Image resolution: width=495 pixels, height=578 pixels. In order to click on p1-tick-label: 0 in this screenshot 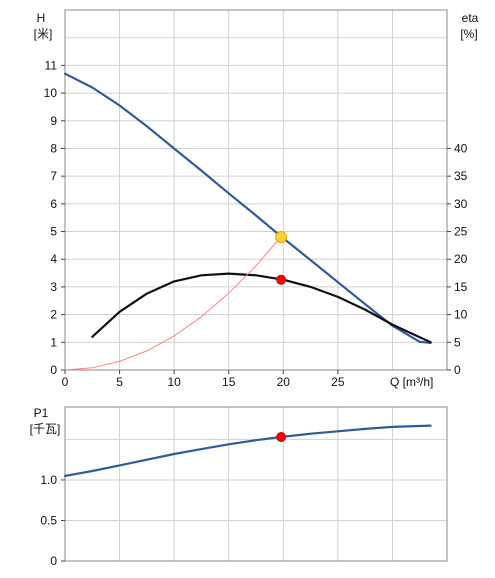, I will do `click(53, 561)`.